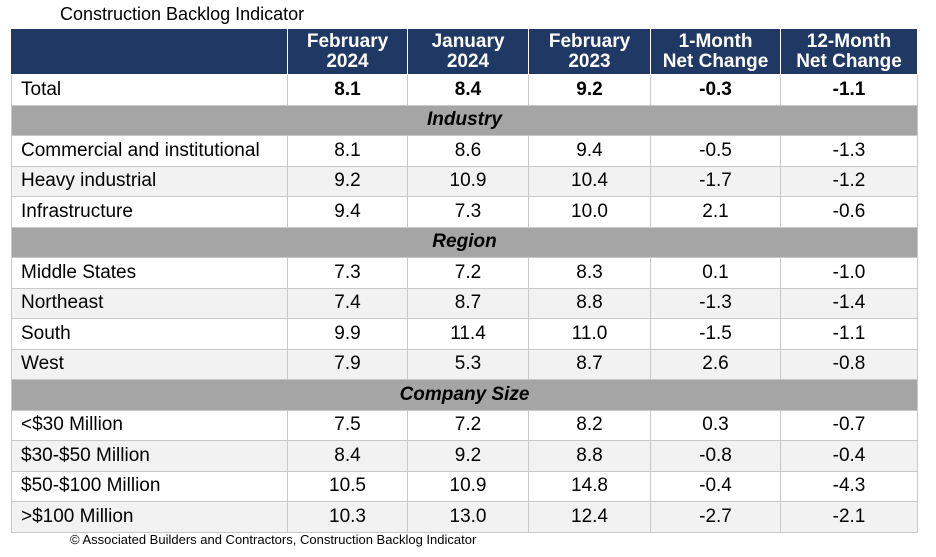  I want to click on row-label: Total, so click(149, 90).